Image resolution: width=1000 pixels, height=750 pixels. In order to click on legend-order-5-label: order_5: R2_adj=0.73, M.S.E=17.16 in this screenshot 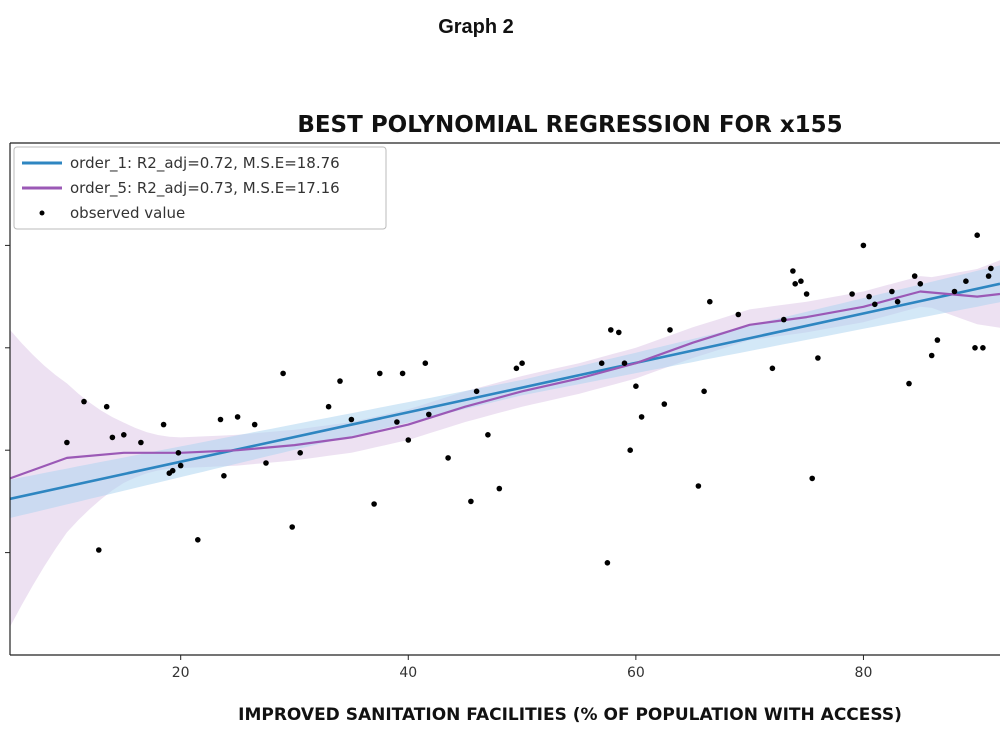, I will do `click(205, 188)`.